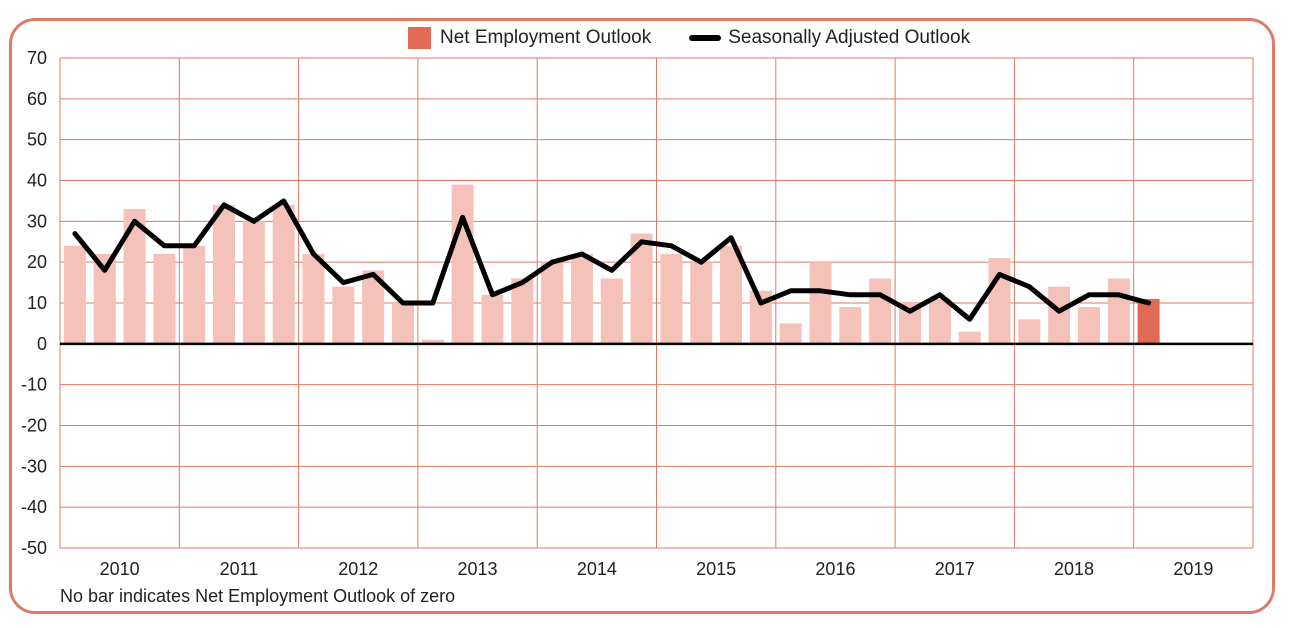 The height and width of the screenshot is (628, 1289). Describe the element at coordinates (835, 569) in the screenshot. I see `x-tick-label: 2016` at that location.